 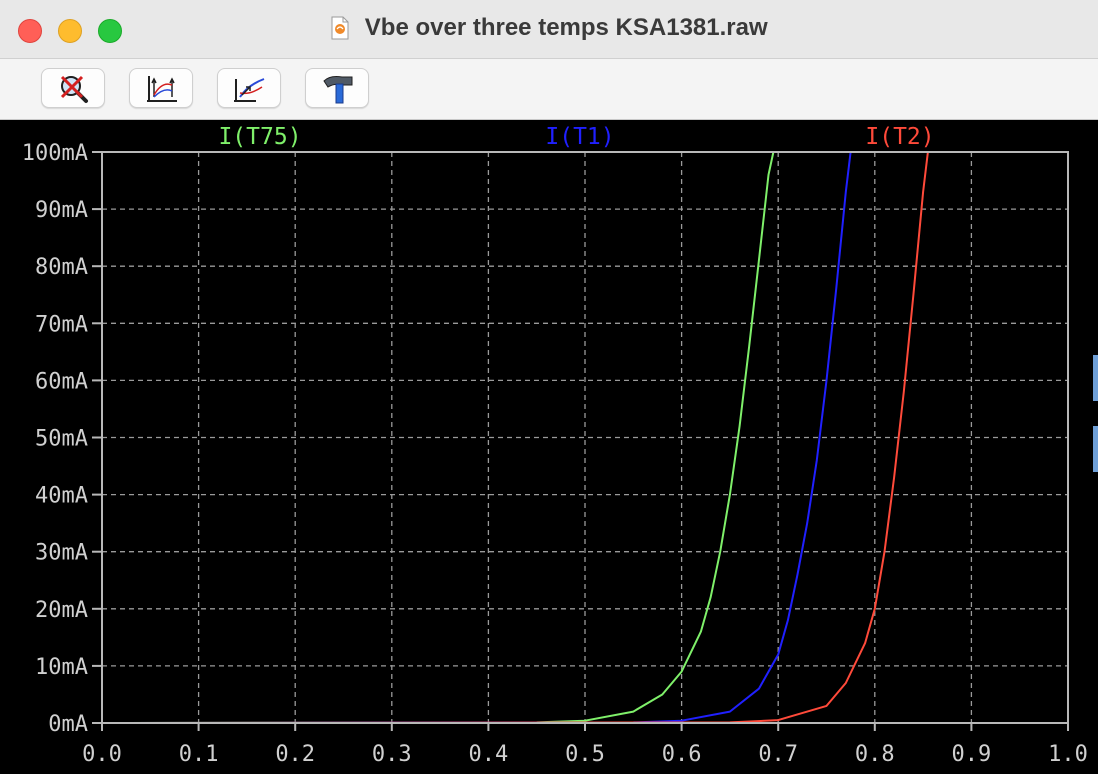 I want to click on zoom-cancel-icon, so click(x=74, y=89).